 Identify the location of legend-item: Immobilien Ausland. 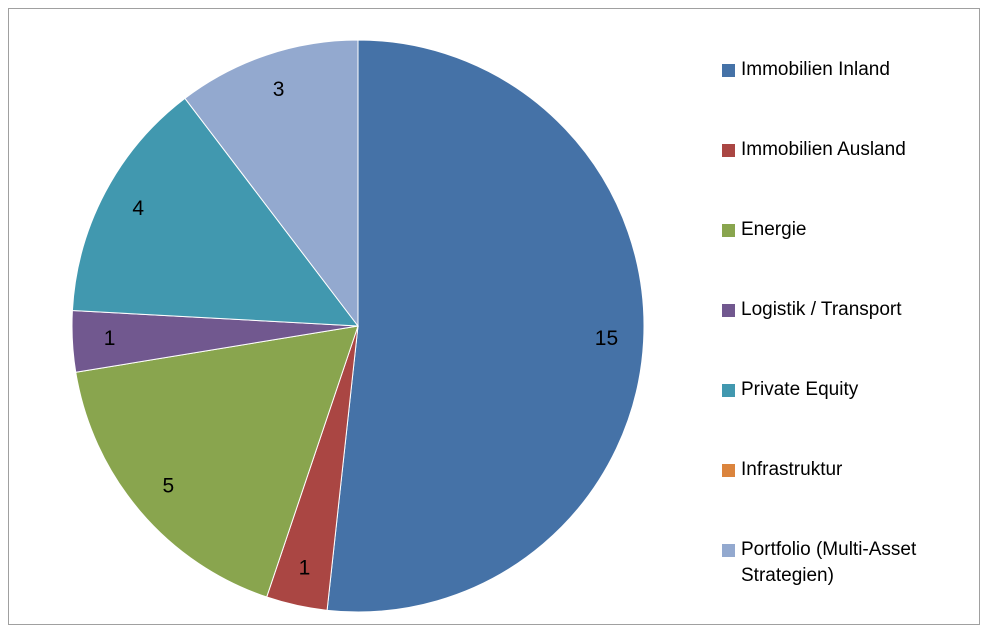
(847, 150).